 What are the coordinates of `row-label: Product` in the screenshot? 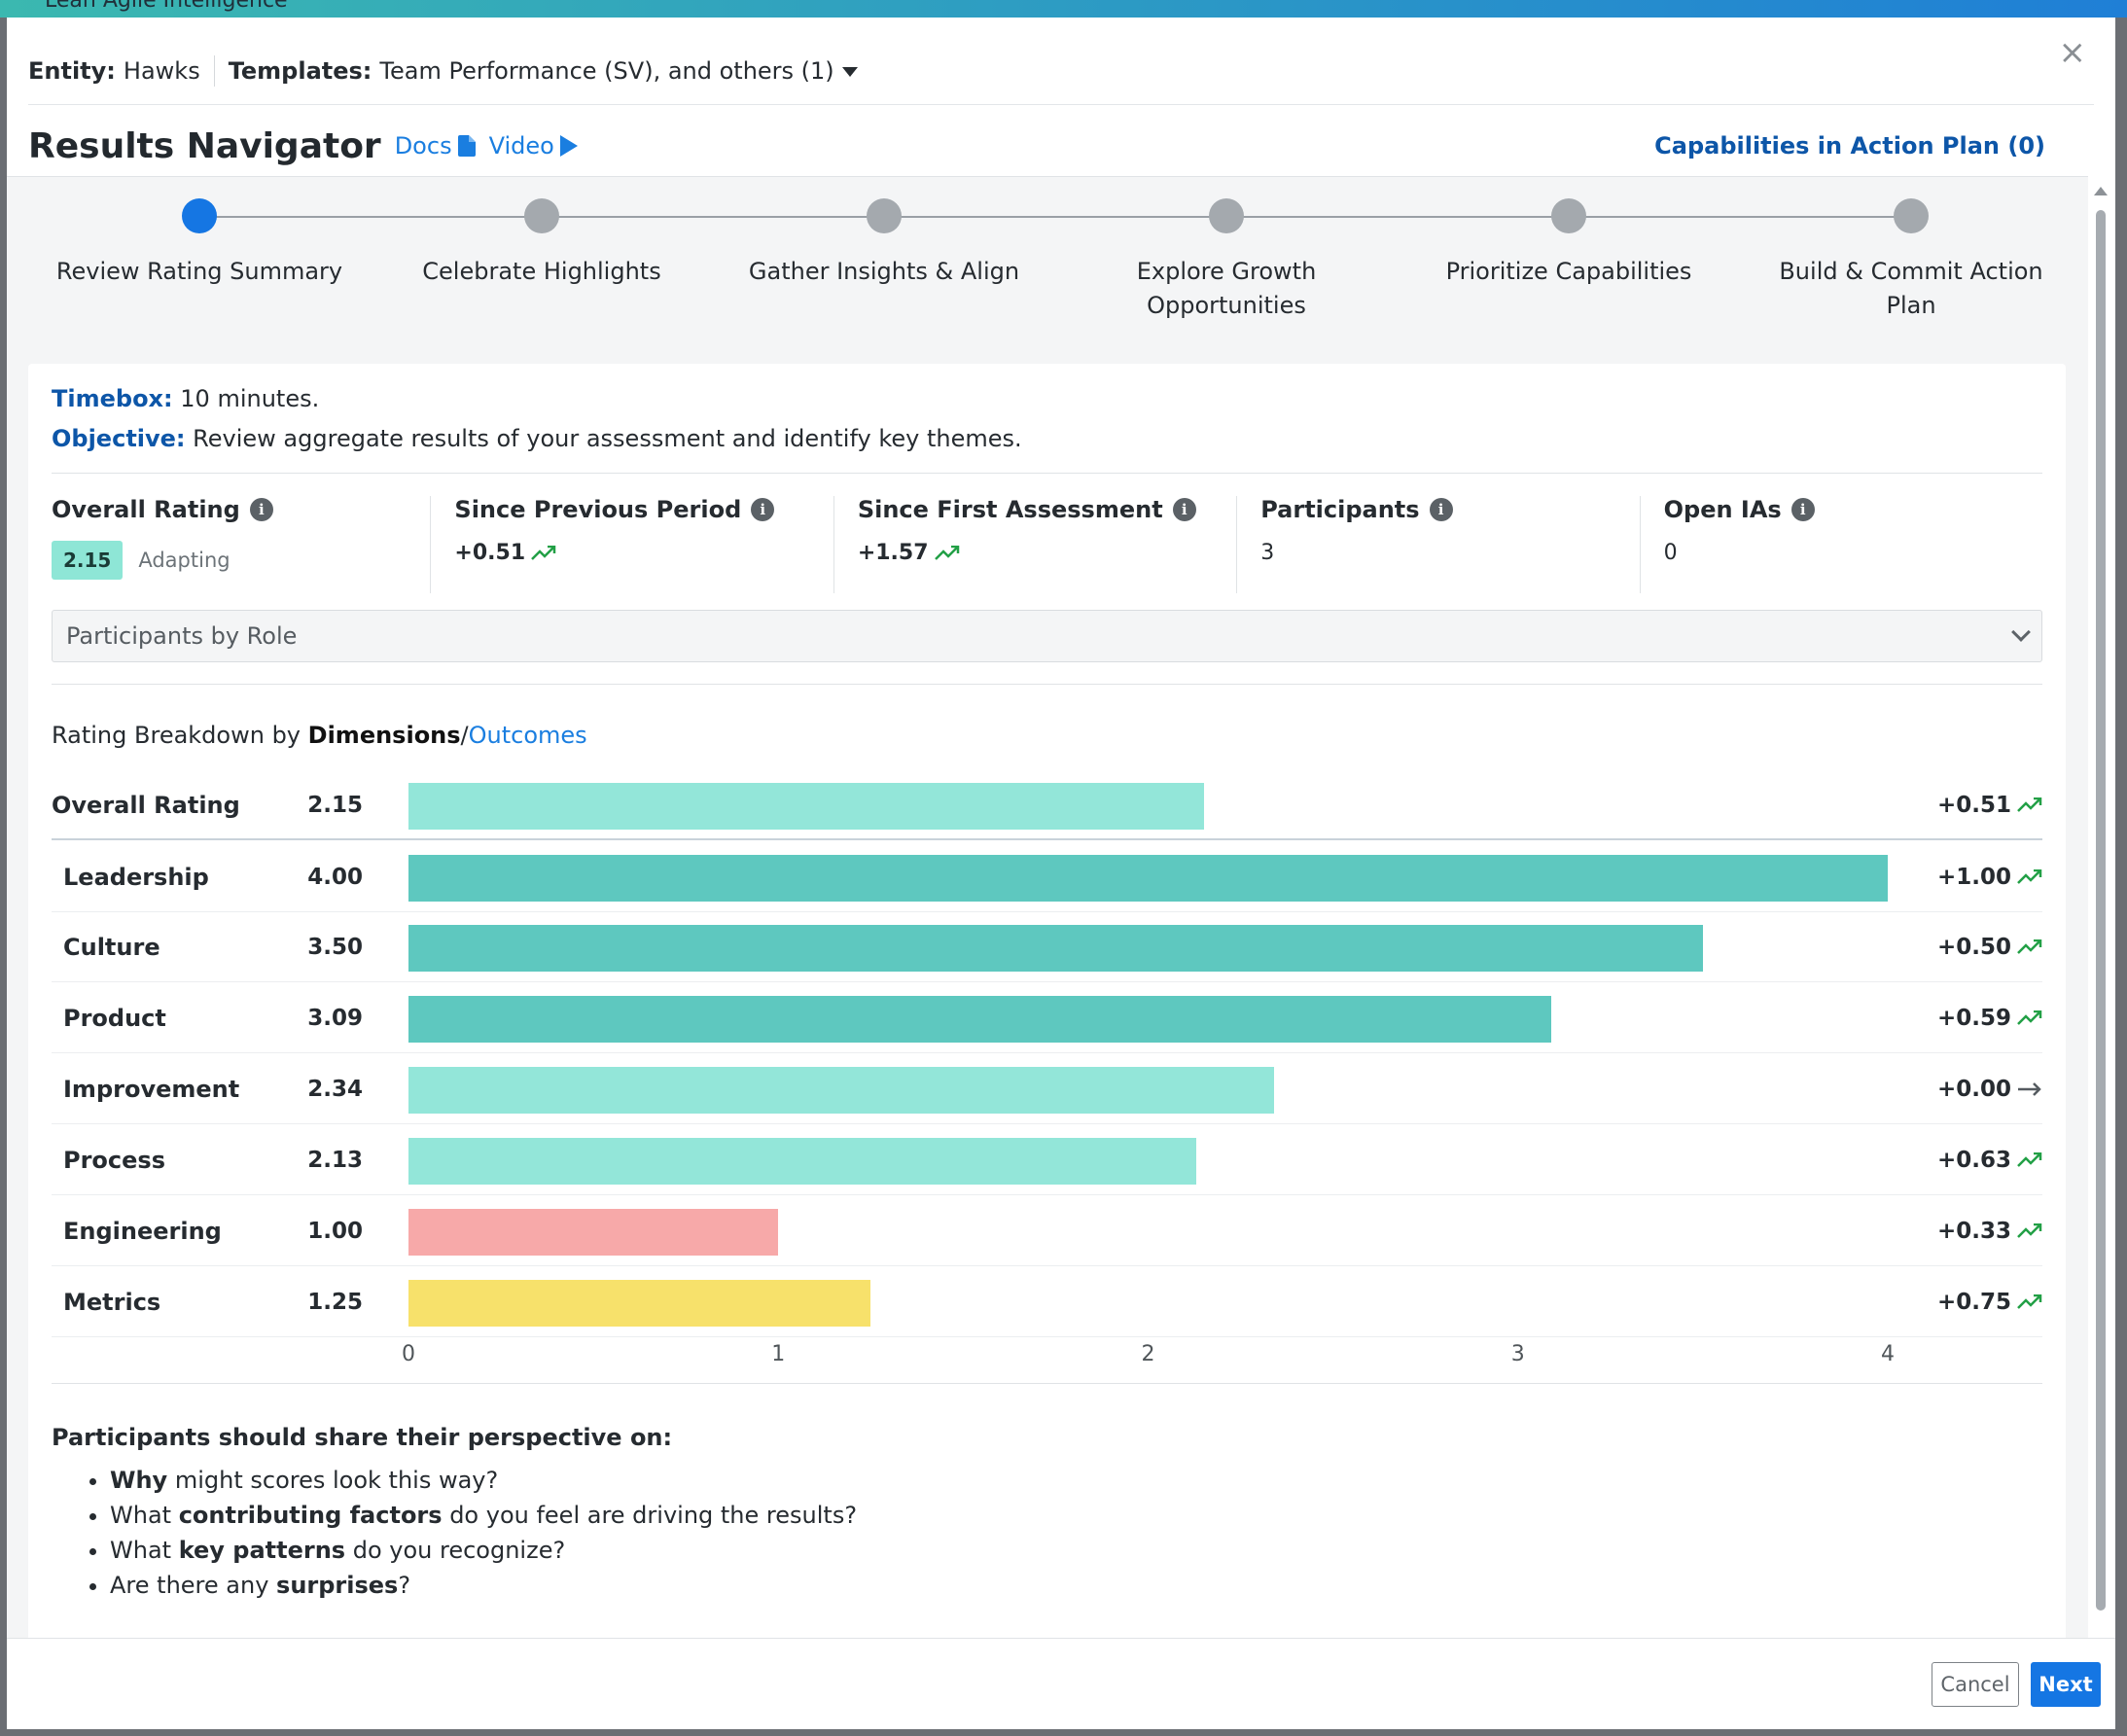 It's located at (114, 1018).